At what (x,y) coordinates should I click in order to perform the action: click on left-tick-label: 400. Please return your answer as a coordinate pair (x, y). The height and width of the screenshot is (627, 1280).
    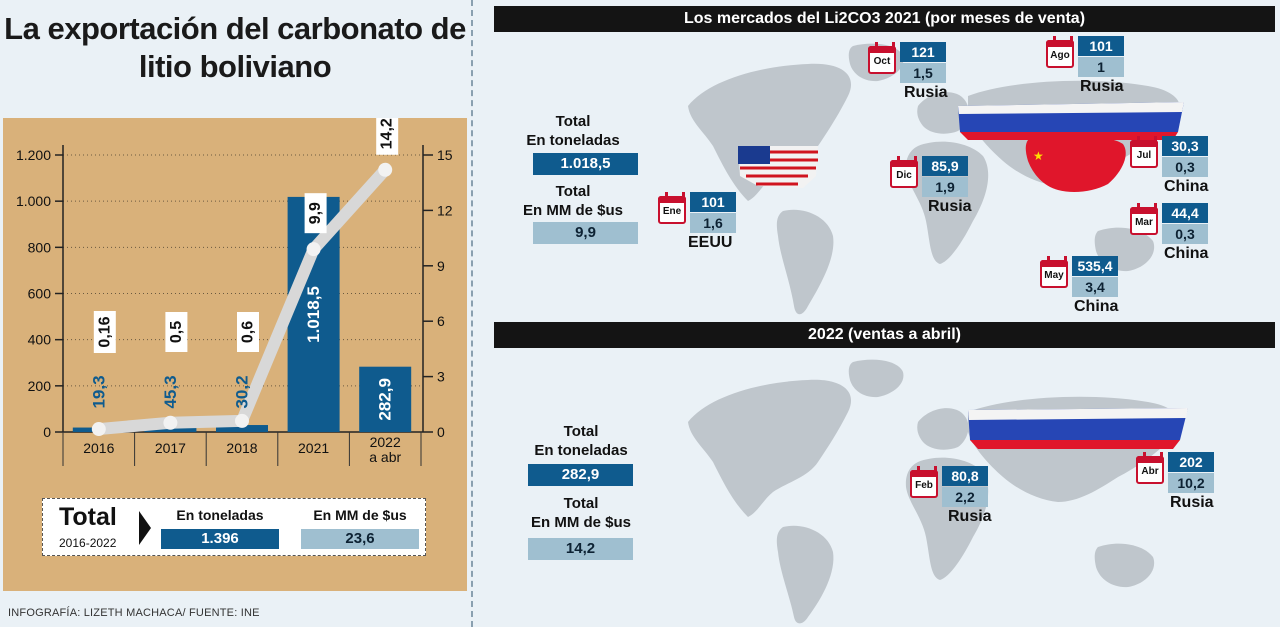
    Looking at the image, I should click on (40, 340).